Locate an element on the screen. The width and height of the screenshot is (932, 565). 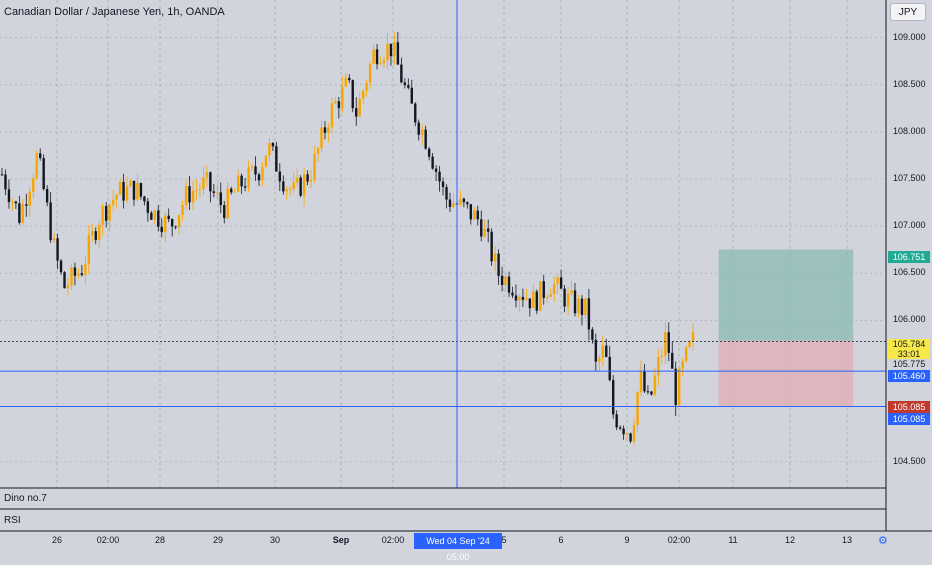
gear-icon: ⚙ is located at coordinates (883, 541).